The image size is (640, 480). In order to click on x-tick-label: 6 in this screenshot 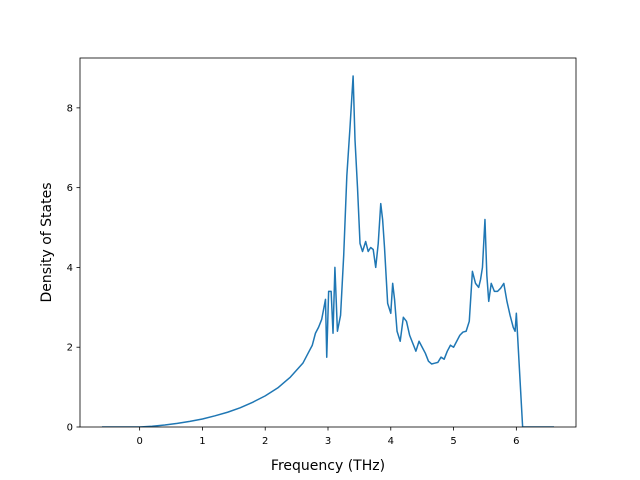, I will do `click(516, 441)`.